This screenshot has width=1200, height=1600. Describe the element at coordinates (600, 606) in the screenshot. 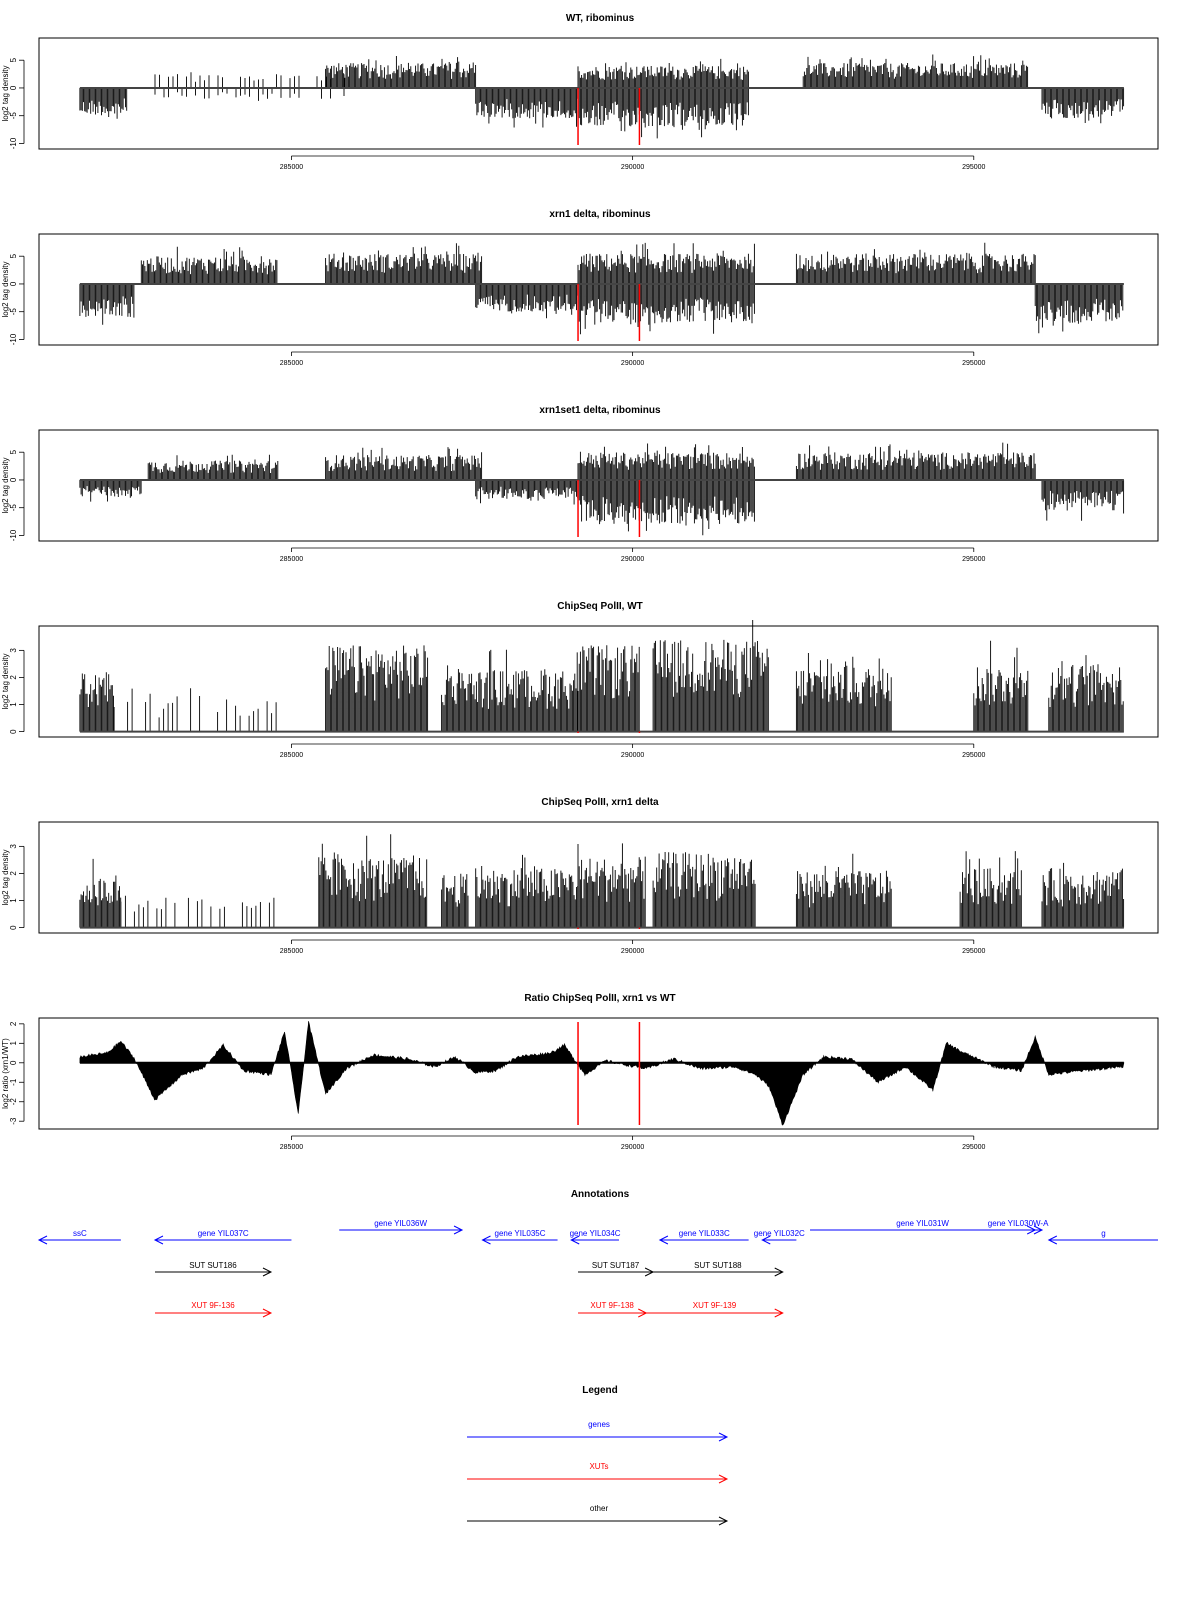

I see `chart-title: ChipSeq PolII, WT` at that location.